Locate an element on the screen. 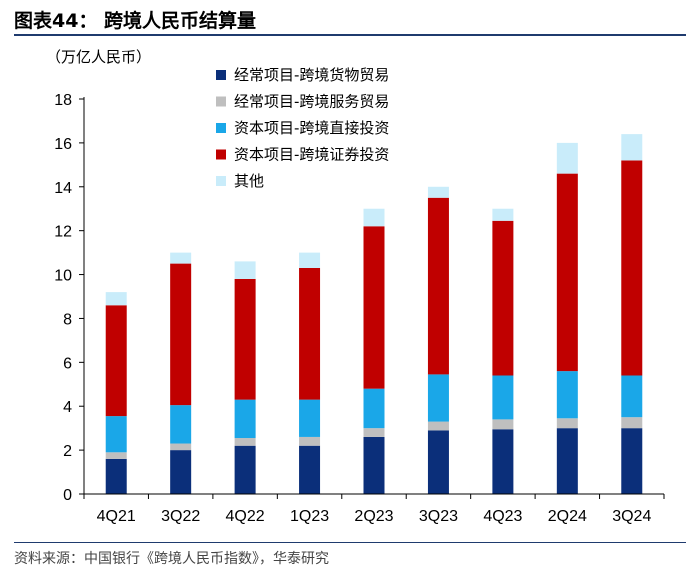  x-tick-label: 2Q24 is located at coordinates (567, 516).